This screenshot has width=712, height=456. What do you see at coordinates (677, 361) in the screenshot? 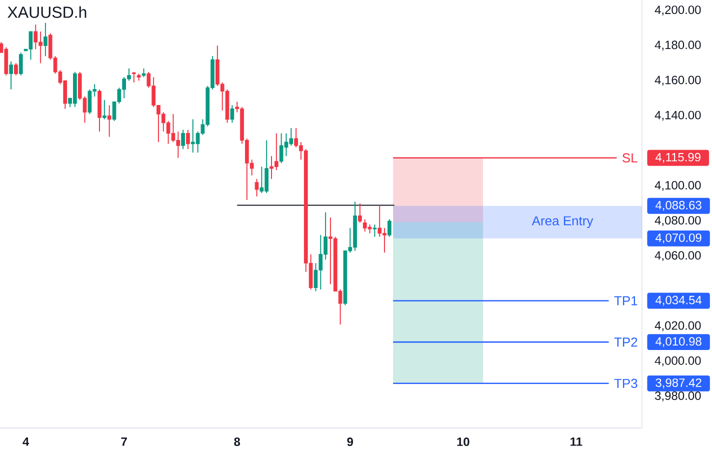
I see `y-tick-label: 4,000.00` at bounding box center [677, 361].